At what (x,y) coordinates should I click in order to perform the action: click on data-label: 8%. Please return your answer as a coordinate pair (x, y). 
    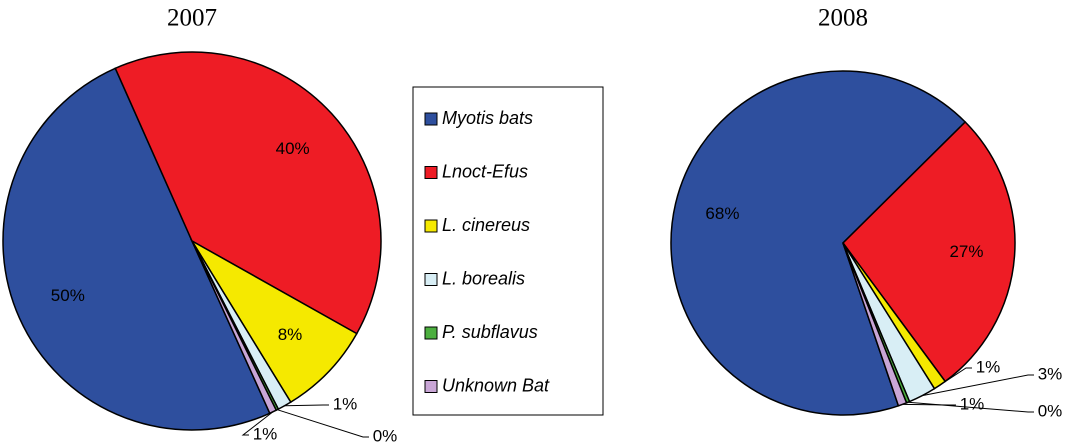
    Looking at the image, I should click on (290, 334).